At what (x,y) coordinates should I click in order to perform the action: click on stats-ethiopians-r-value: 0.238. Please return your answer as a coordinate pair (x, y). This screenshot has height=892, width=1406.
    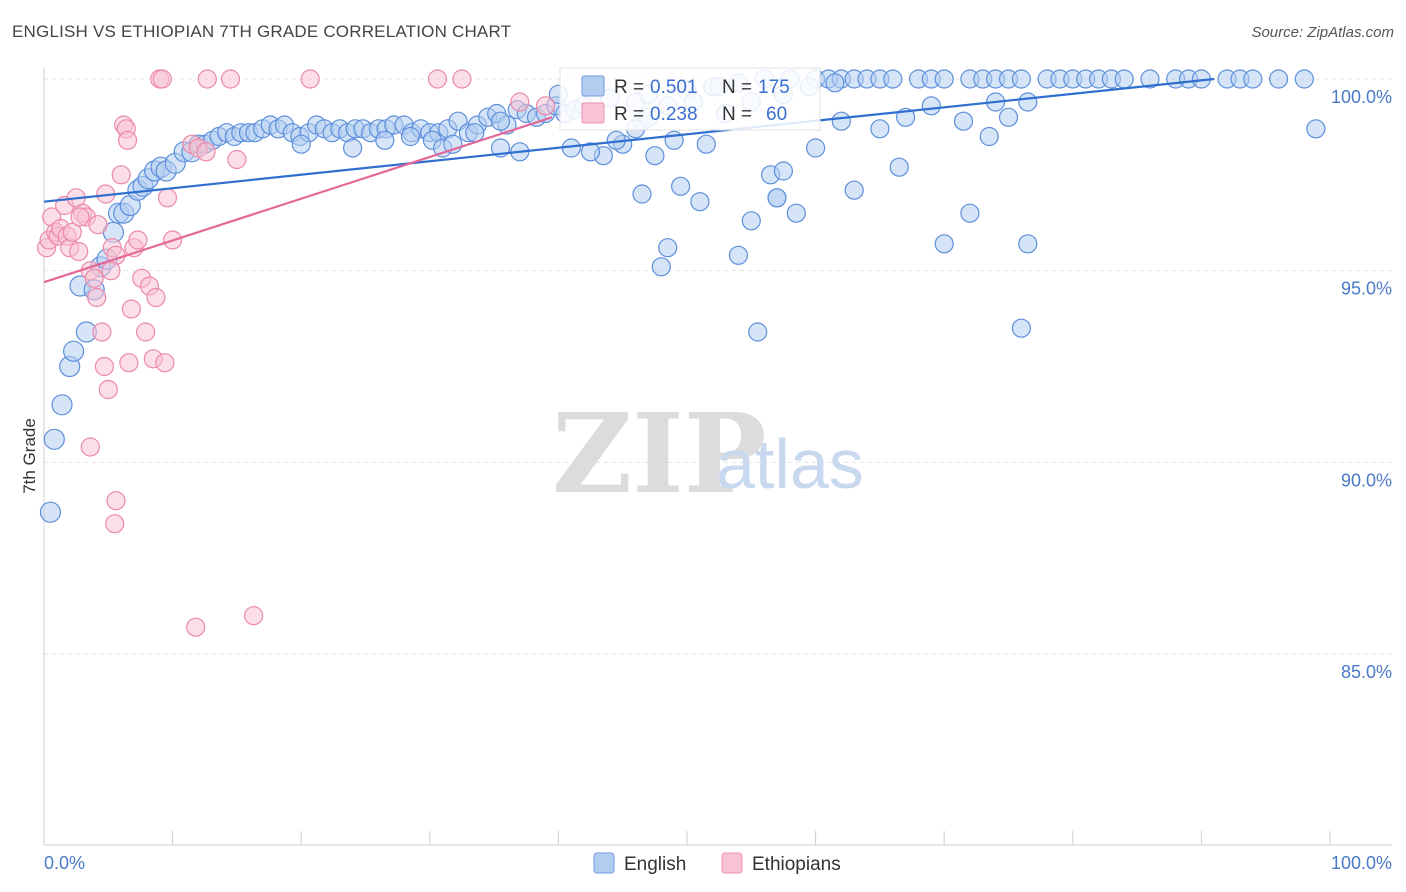
    Looking at the image, I should click on (674, 114).